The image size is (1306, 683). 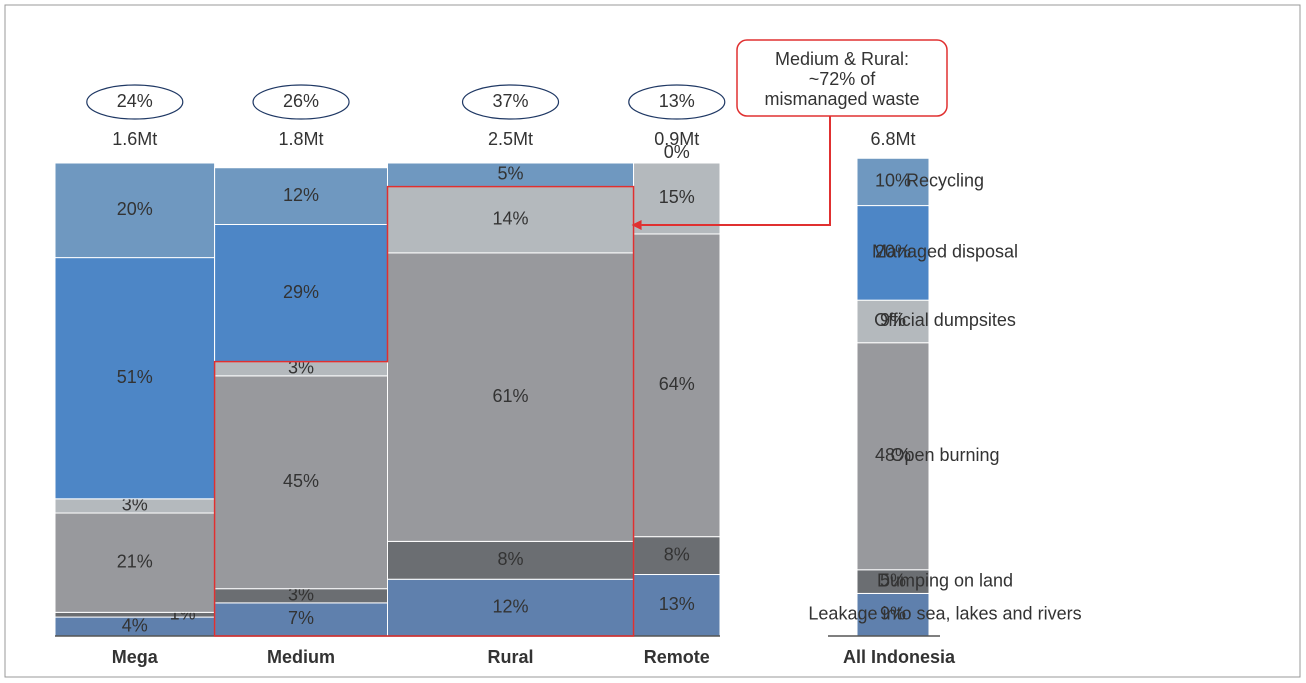 I want to click on annotation-text: mismanaged waste, so click(x=841, y=99).